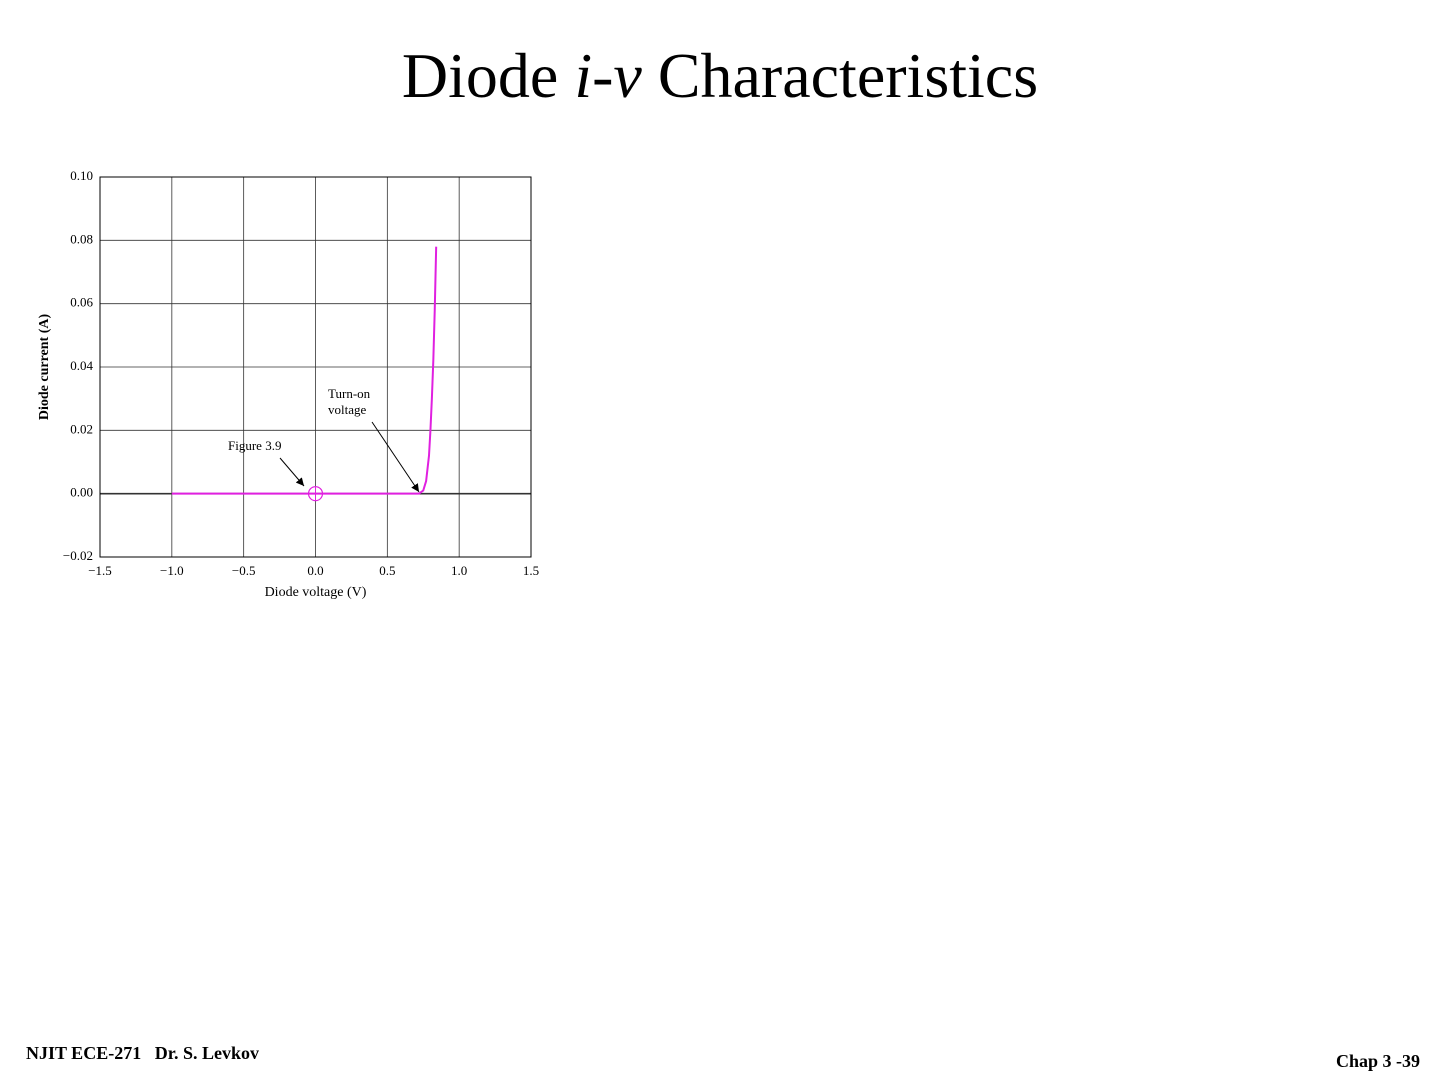 This screenshot has height=1080, width=1440. I want to click on plot-frame, so click(315, 367).